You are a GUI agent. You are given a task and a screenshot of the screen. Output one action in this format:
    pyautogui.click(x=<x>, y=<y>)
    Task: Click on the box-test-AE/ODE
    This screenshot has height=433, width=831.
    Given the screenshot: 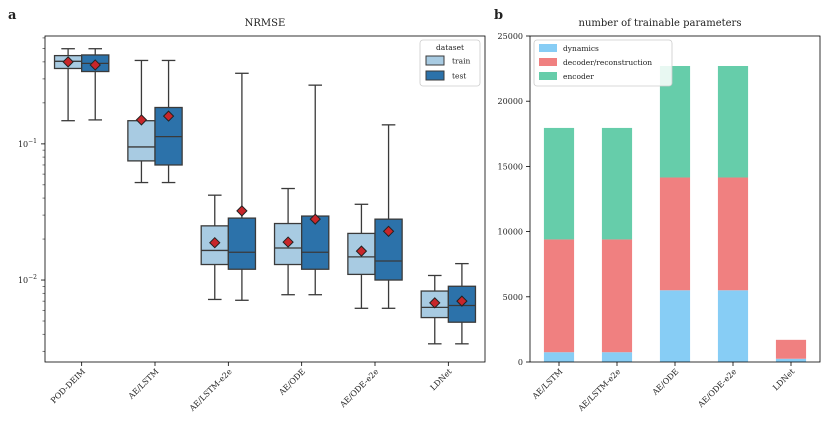 What is the action you would take?
    pyautogui.click(x=315, y=190)
    